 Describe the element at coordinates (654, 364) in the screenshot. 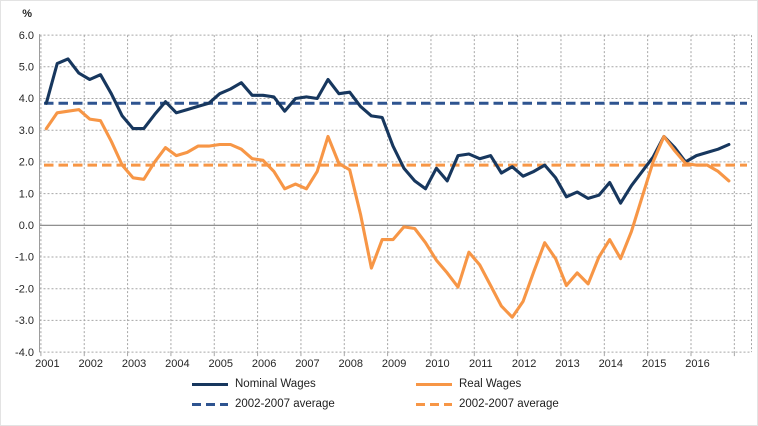

I see `x-axis-label: 2015` at that location.